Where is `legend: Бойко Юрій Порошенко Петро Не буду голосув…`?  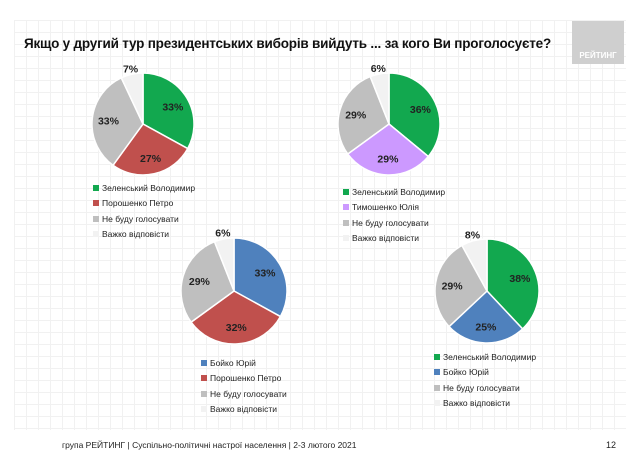
legend: Бойко Юрій Порошенко Петро Не буду голосув… is located at coordinates (244, 386).